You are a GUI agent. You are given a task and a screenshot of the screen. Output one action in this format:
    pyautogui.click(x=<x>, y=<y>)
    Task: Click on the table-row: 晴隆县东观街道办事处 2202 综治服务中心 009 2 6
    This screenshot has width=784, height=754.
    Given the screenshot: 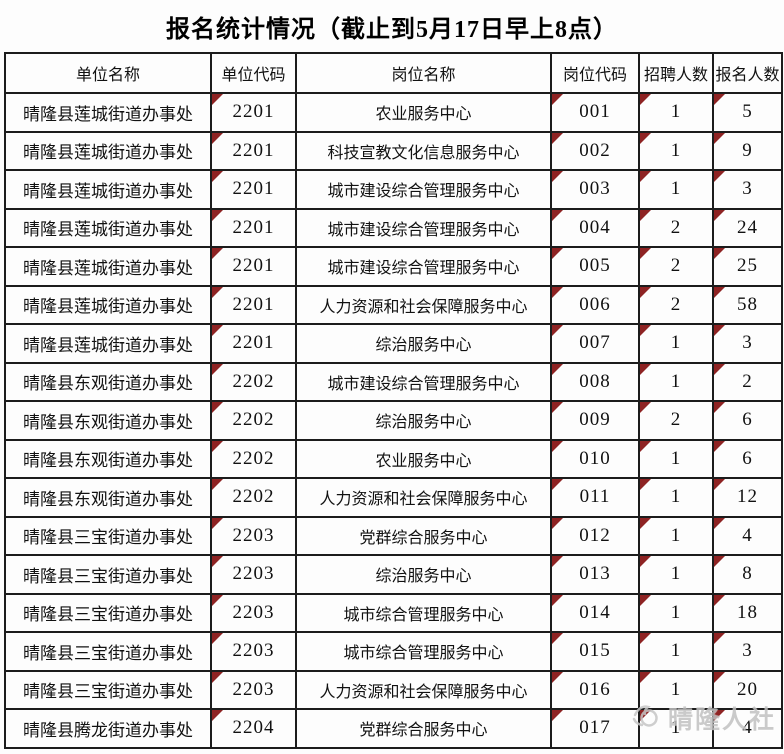 What is the action you would take?
    pyautogui.click(x=393, y=420)
    